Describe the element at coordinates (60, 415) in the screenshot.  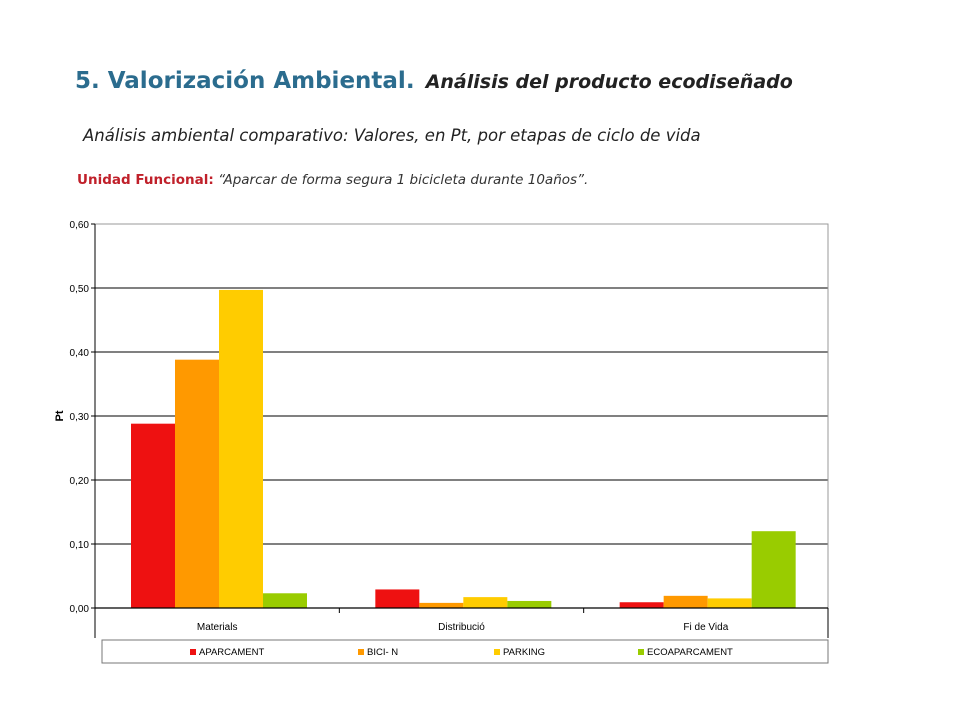
I see `y-axis-label: Pt` at that location.